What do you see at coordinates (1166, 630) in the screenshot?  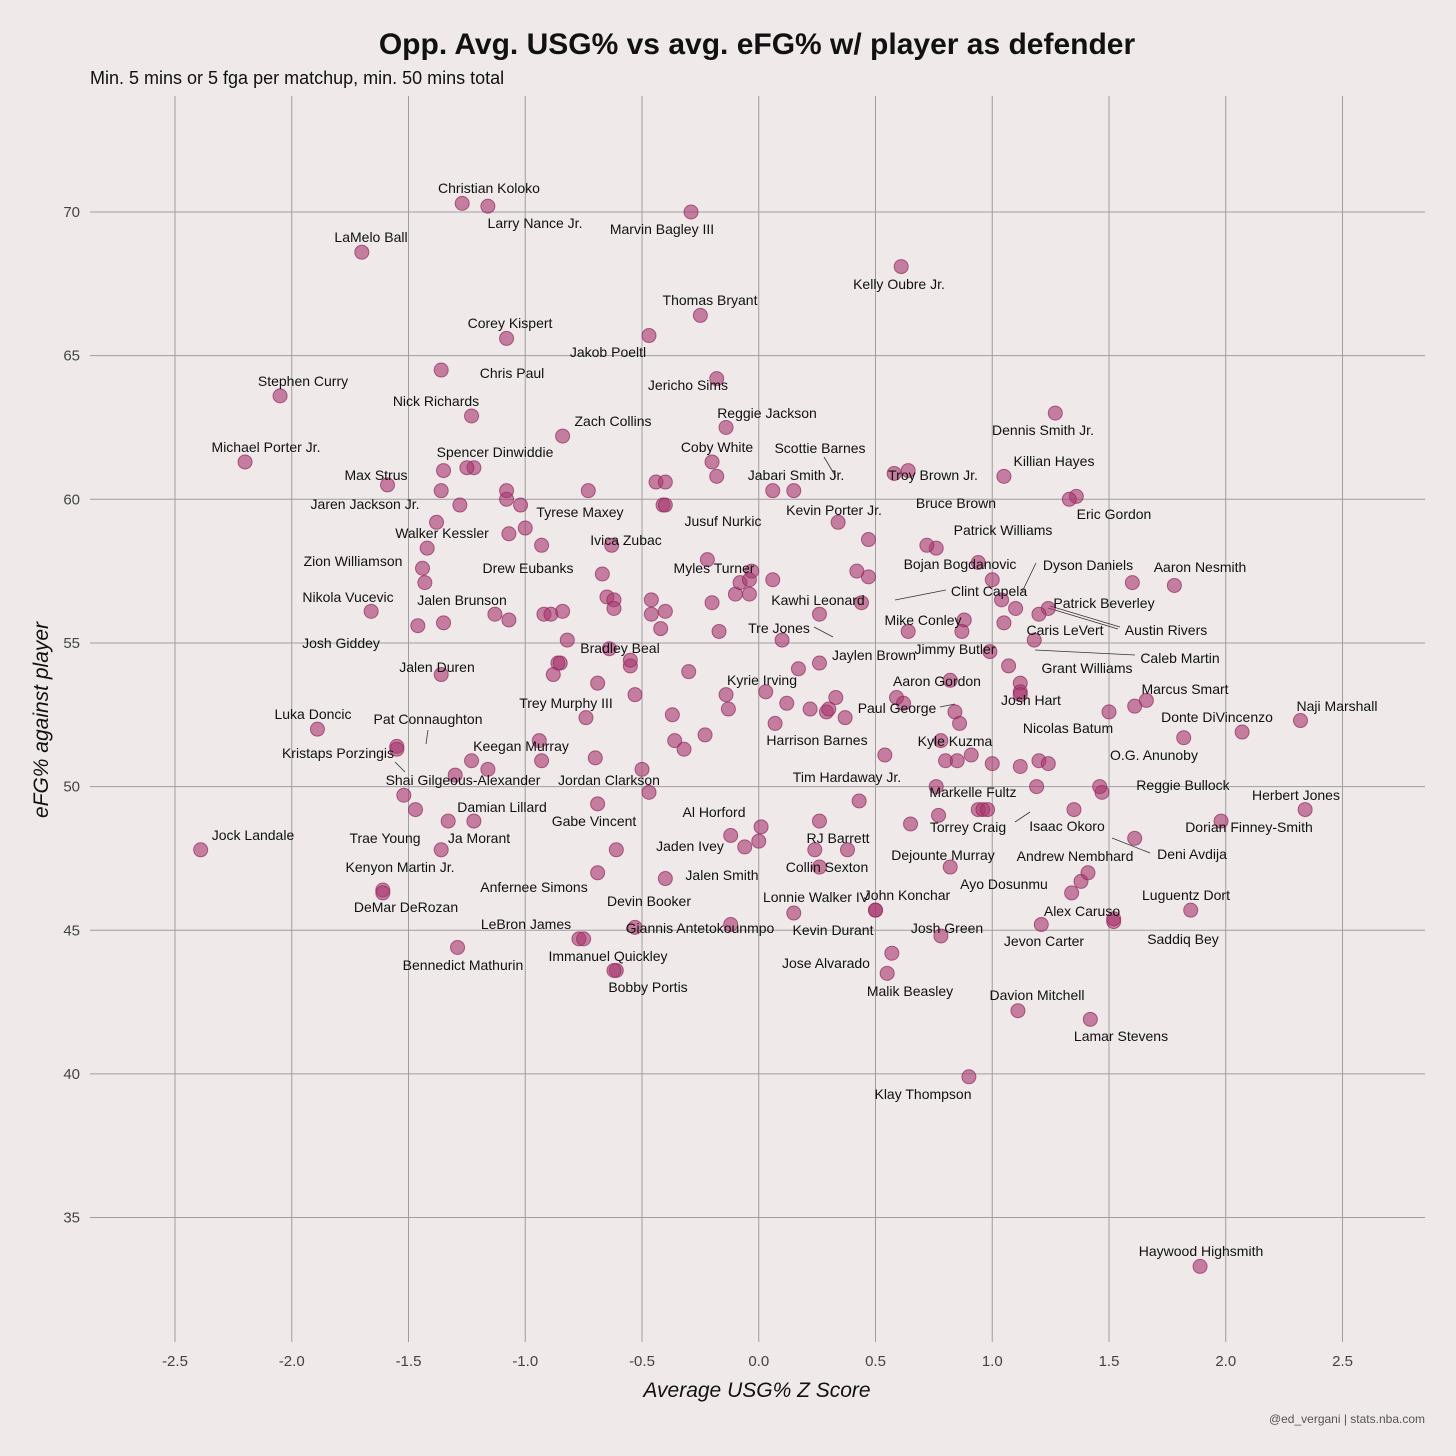 I see `point-label: Austin Rivers` at bounding box center [1166, 630].